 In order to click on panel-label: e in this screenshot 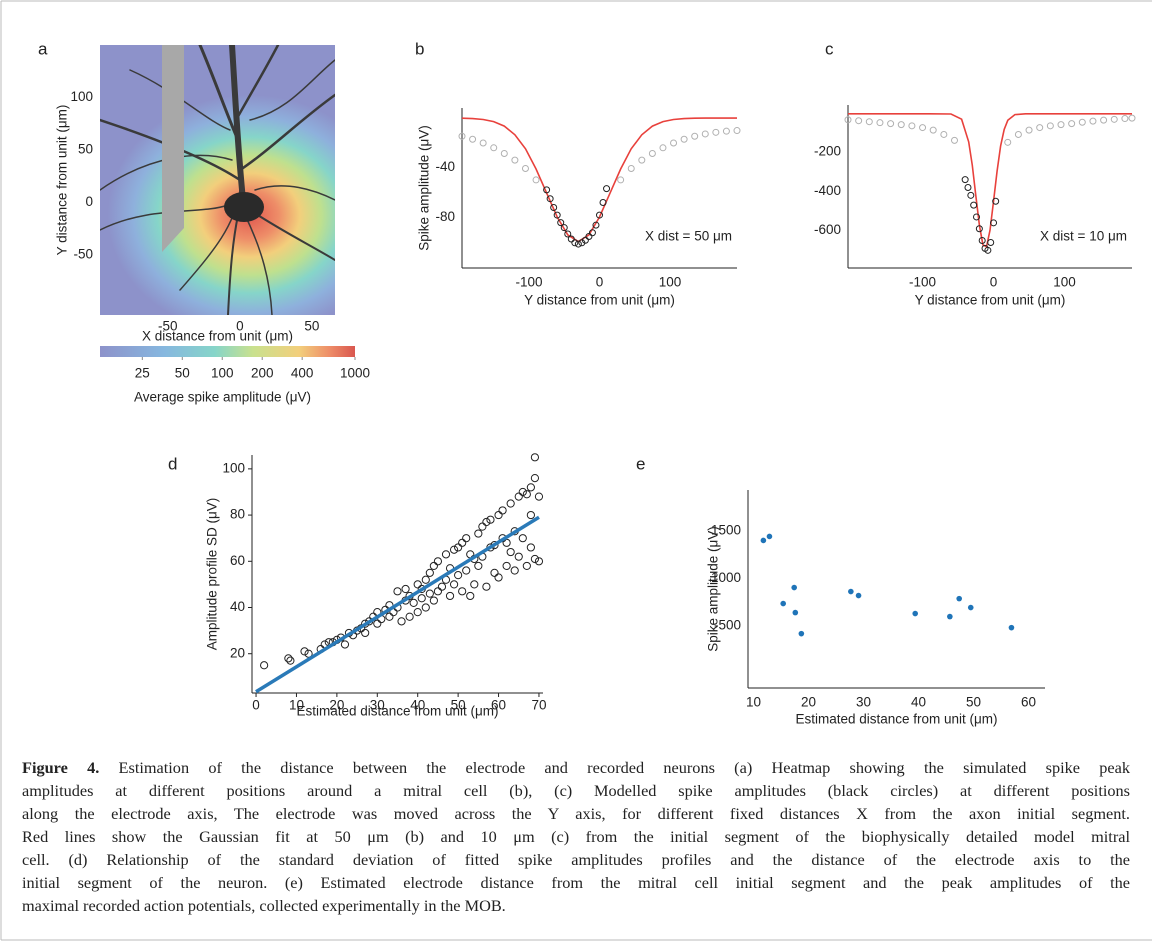, I will do `click(640, 463)`.